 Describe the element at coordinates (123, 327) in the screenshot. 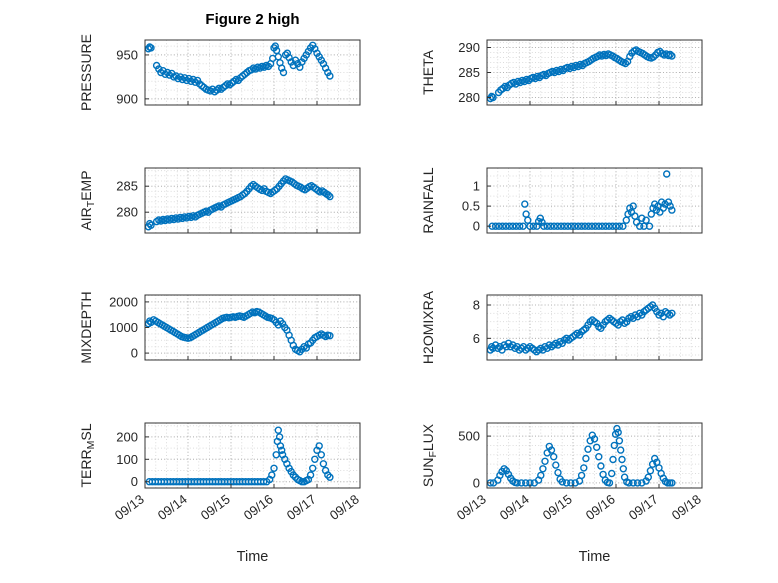

I see `y-tick-label: 1000` at that location.